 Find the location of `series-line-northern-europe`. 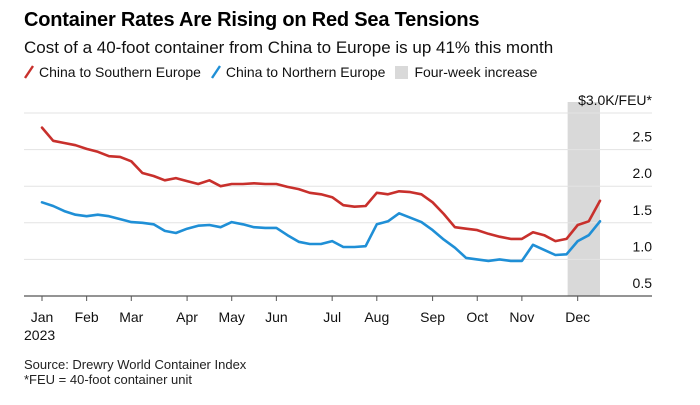

series-line-northern-europe is located at coordinates (321, 232).